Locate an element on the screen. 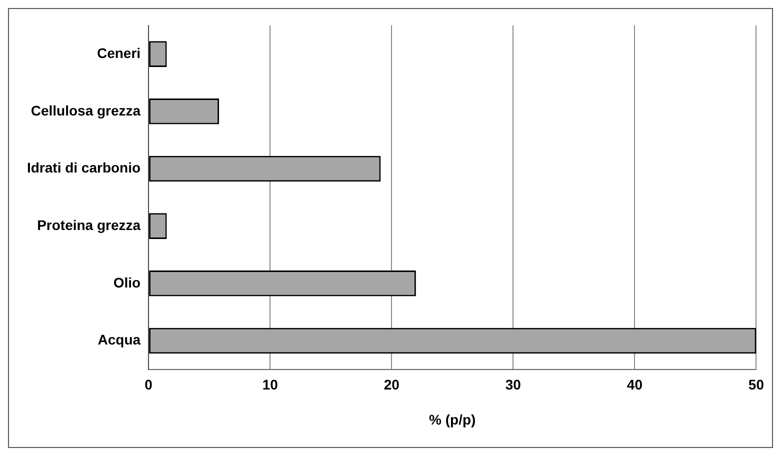 This screenshot has width=781, height=456. y-tick-label: Idrati di carbonio is located at coordinates (83, 168).